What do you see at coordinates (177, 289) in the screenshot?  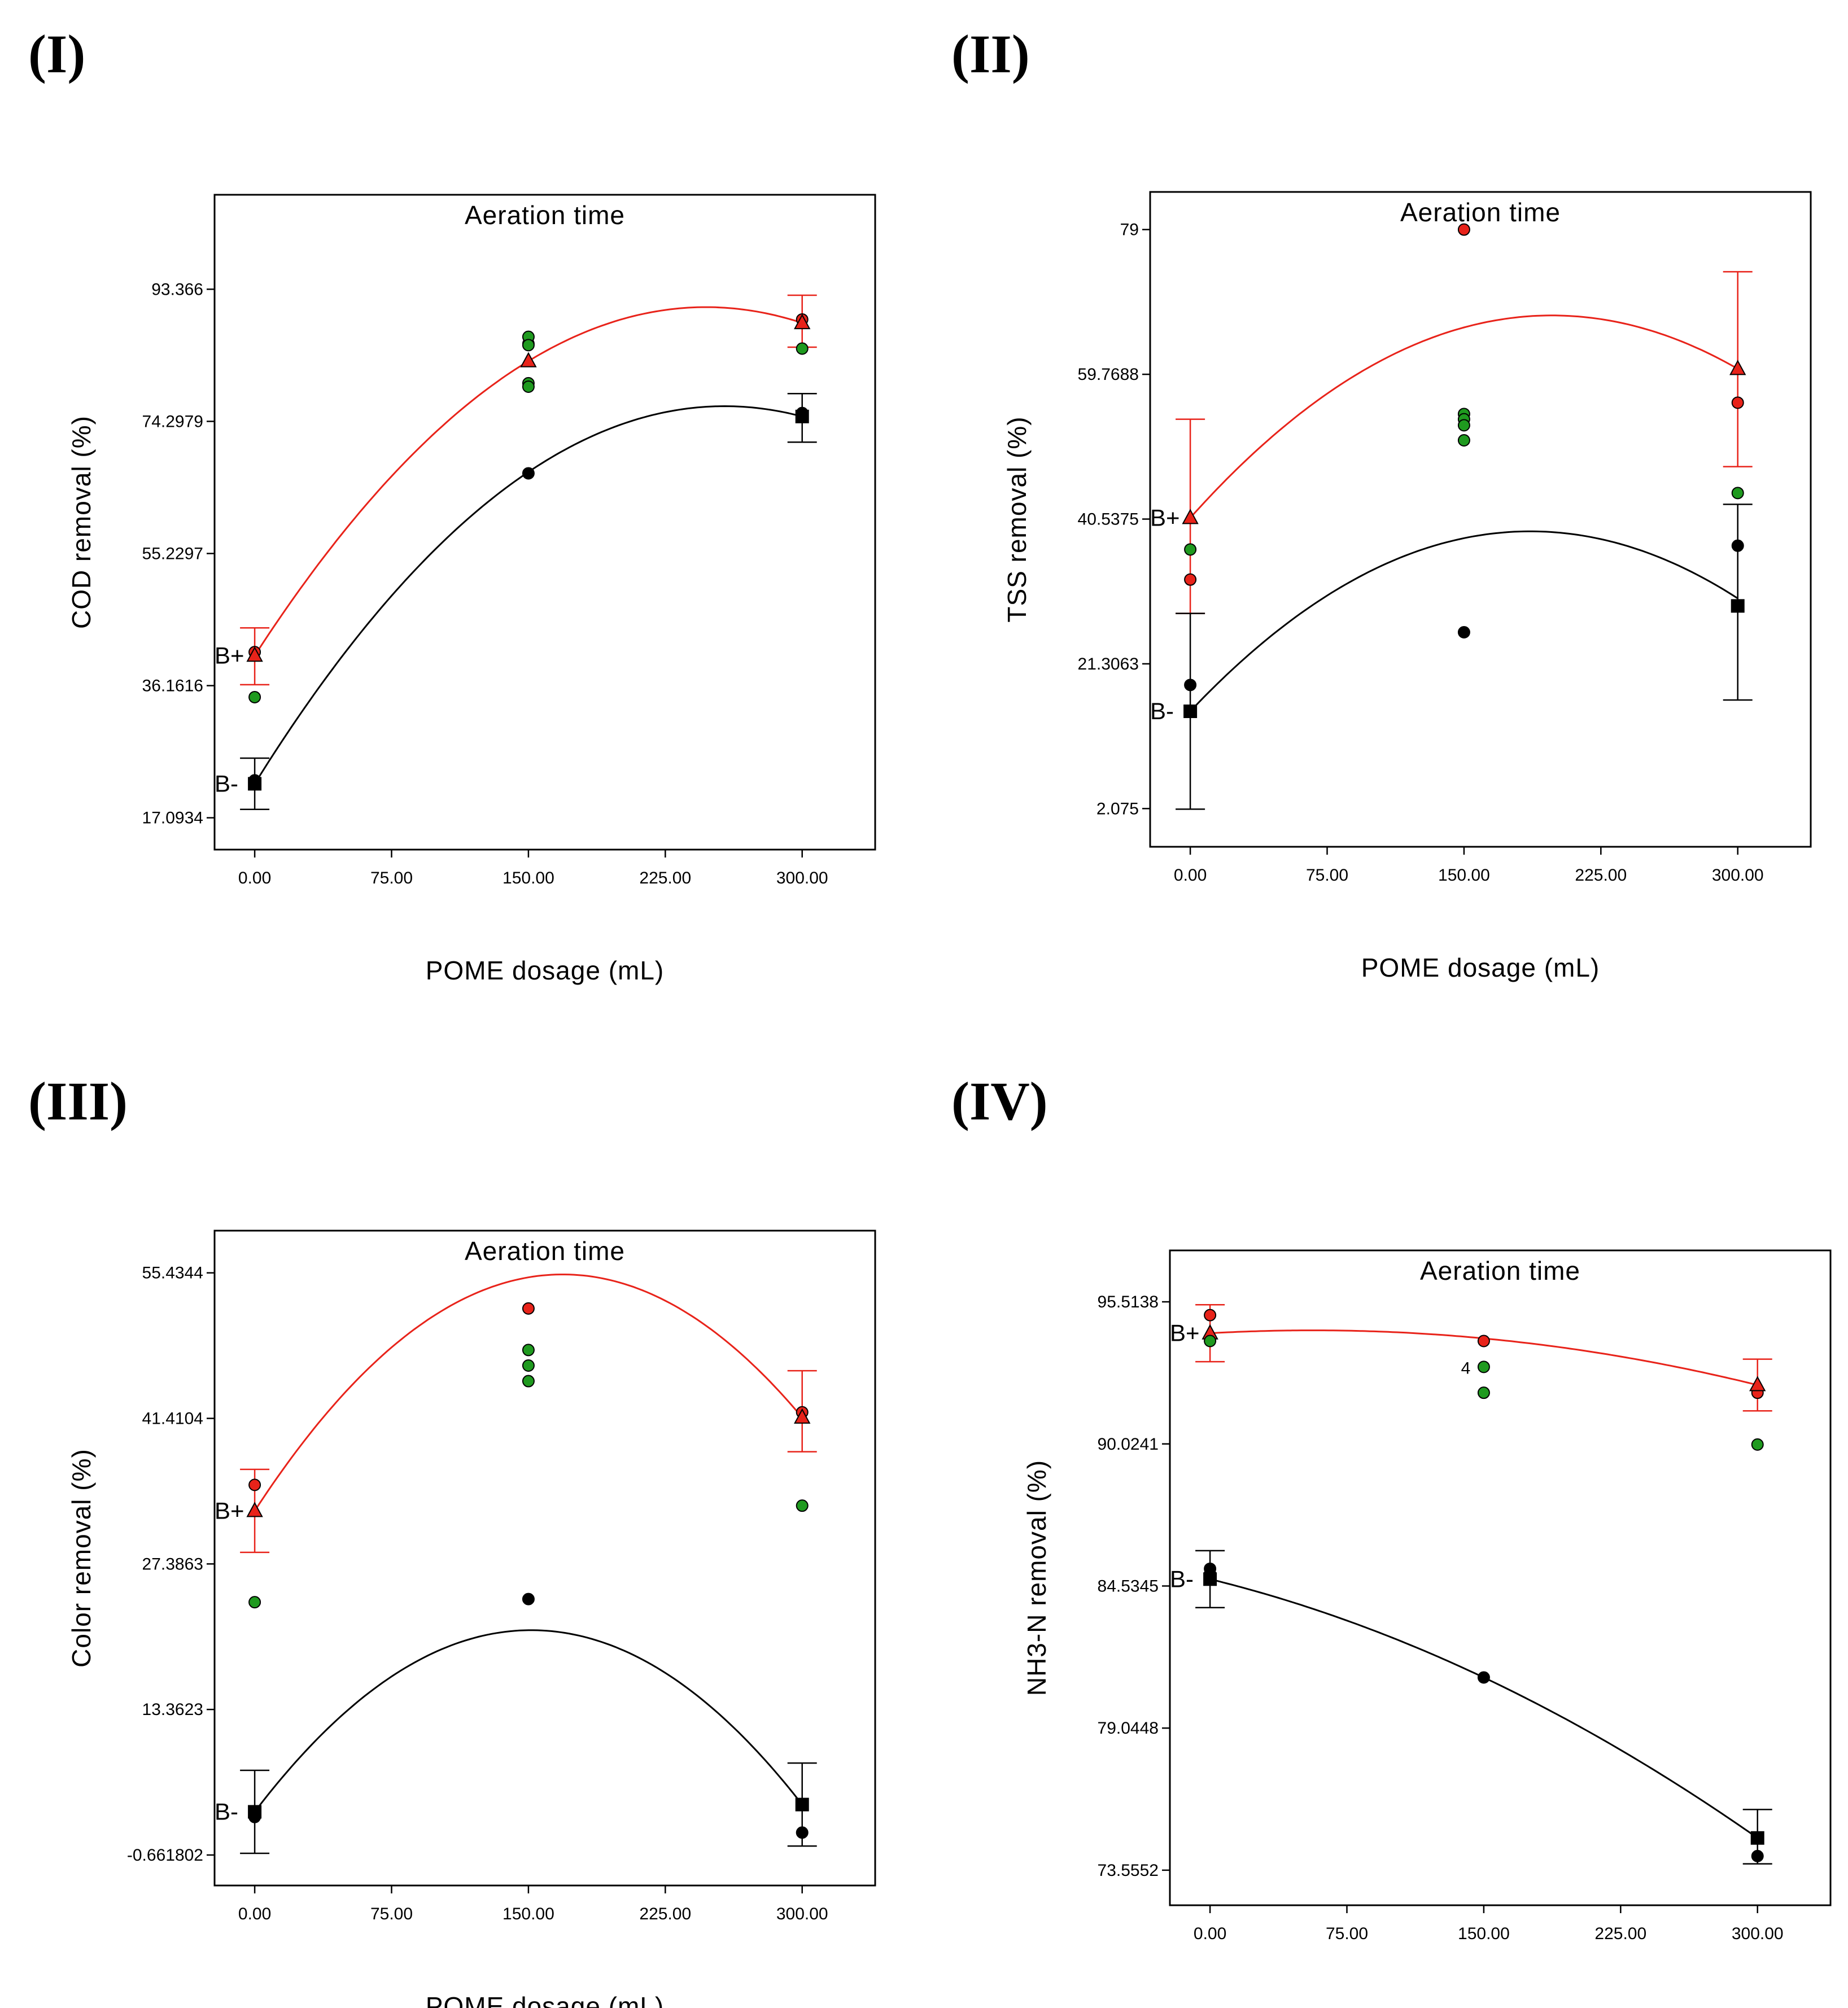 I see `y-tick-label: 93.366` at bounding box center [177, 289].